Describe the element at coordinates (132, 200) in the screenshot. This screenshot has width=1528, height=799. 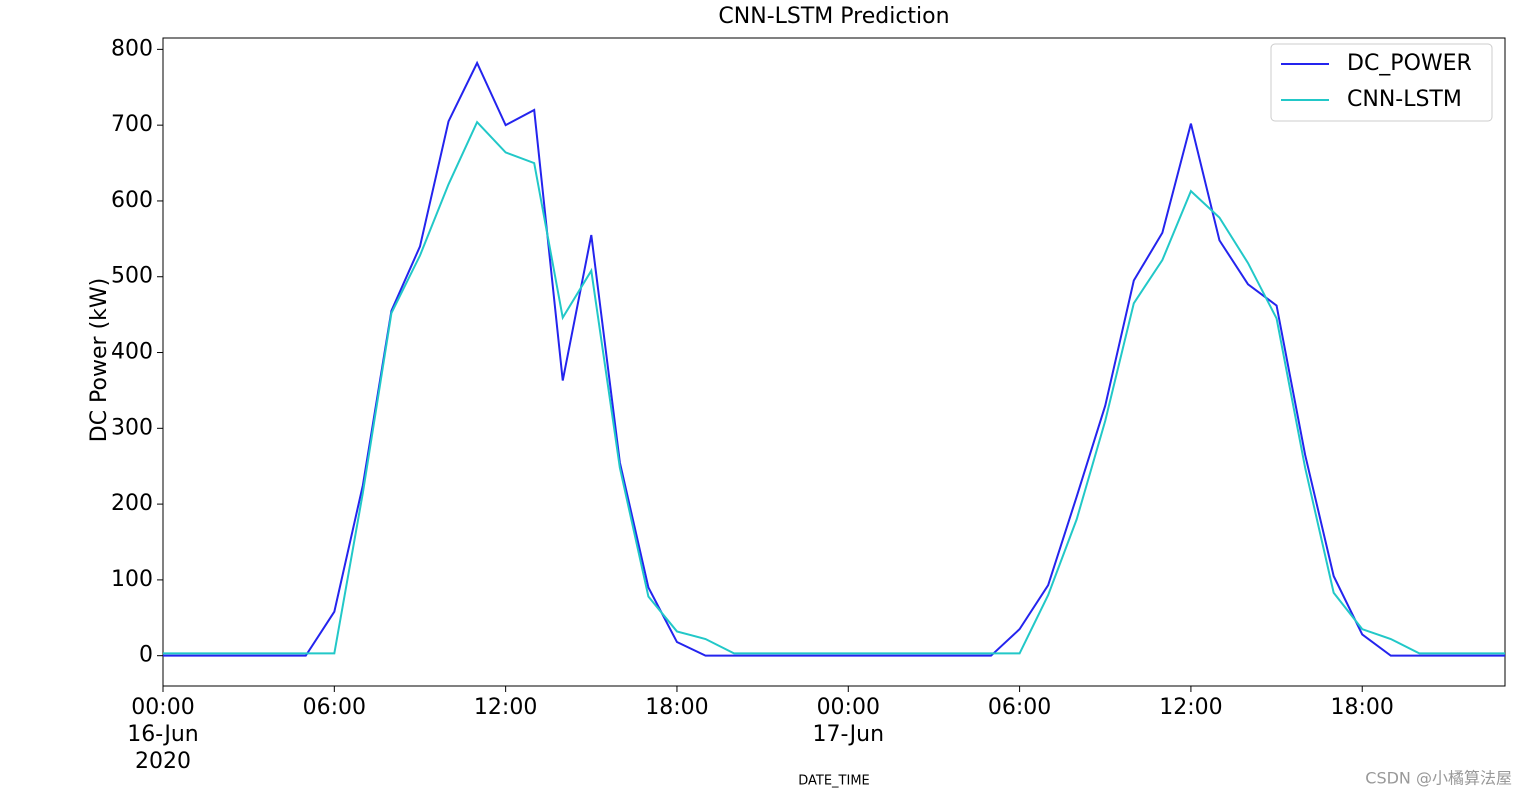
I see `y-tick-label: 600` at that location.